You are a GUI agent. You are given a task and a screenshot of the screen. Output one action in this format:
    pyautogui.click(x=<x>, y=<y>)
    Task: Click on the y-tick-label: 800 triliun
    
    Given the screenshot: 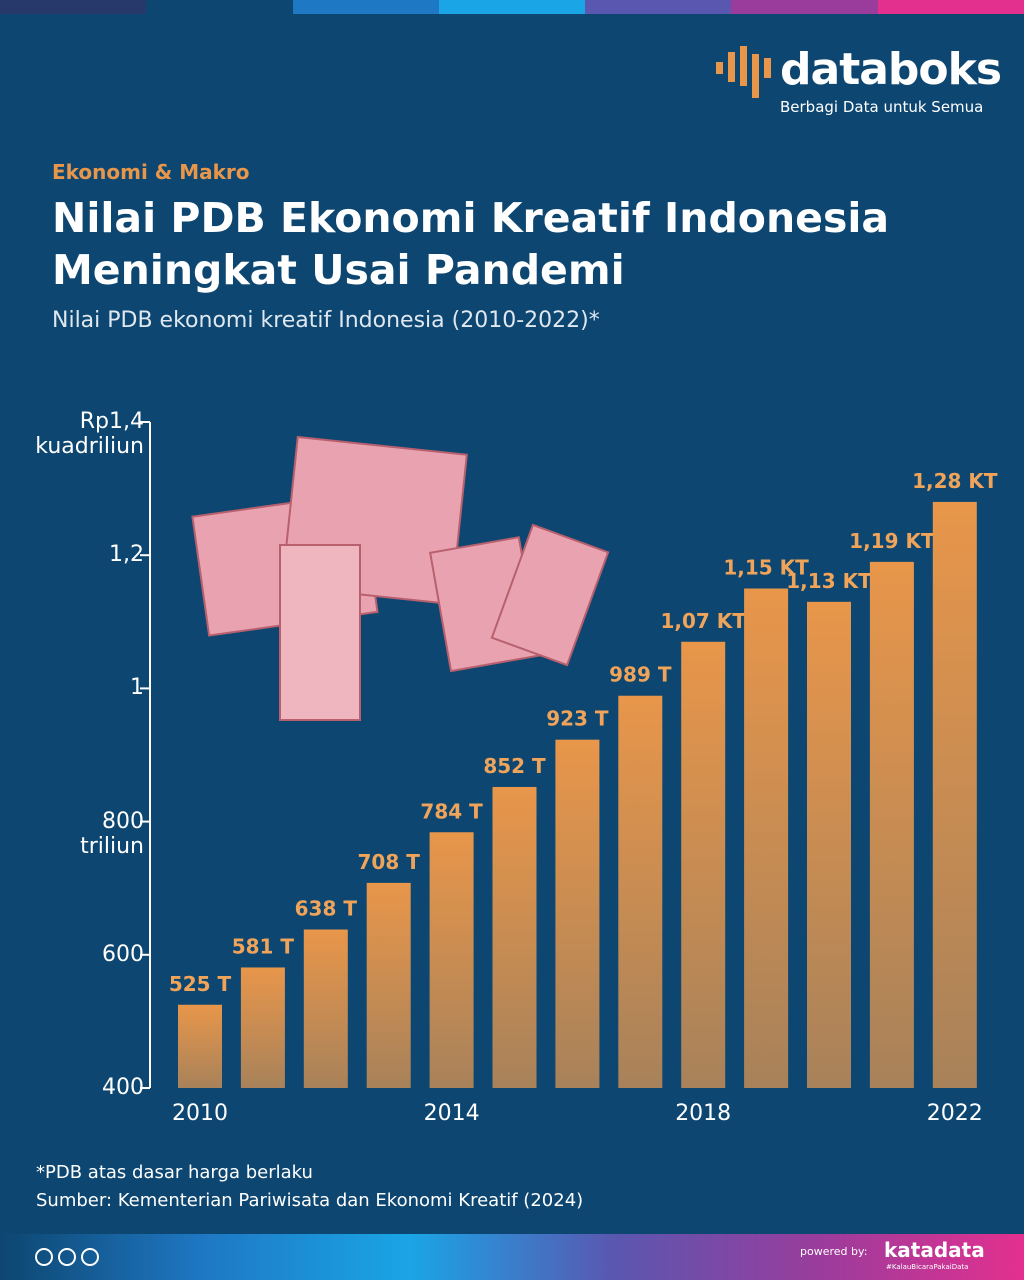 What is the action you would take?
    pyautogui.click(x=112, y=833)
    